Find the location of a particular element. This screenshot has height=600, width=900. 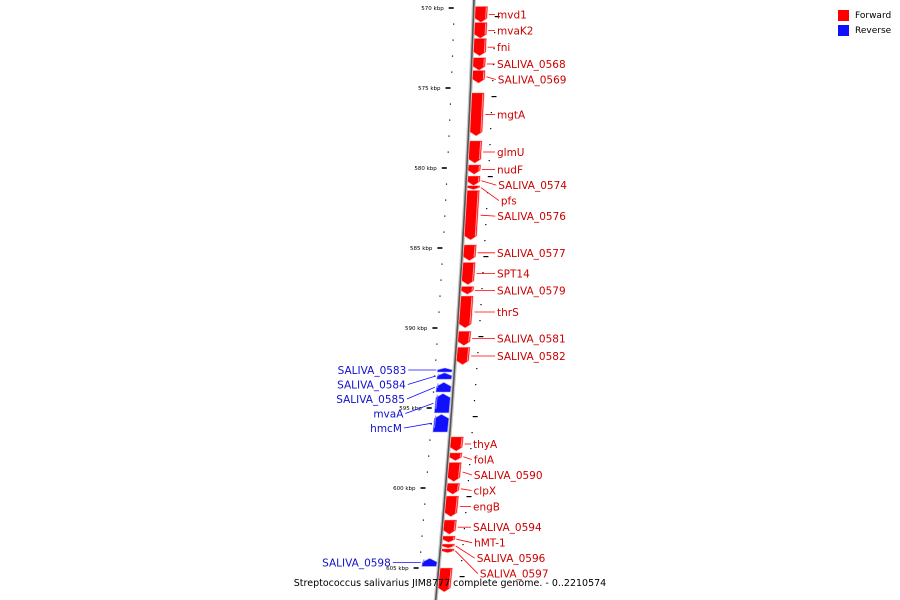

gene-arrow-mgta is located at coordinates (477, 114).